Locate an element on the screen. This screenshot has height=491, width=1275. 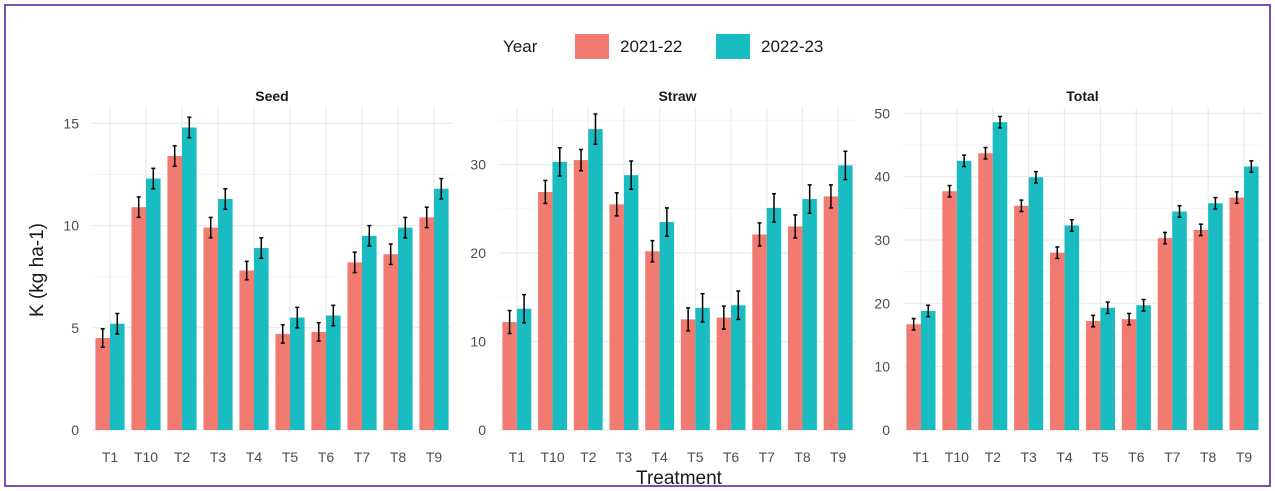
x-tick-label: T10 is located at coordinates (552, 457).